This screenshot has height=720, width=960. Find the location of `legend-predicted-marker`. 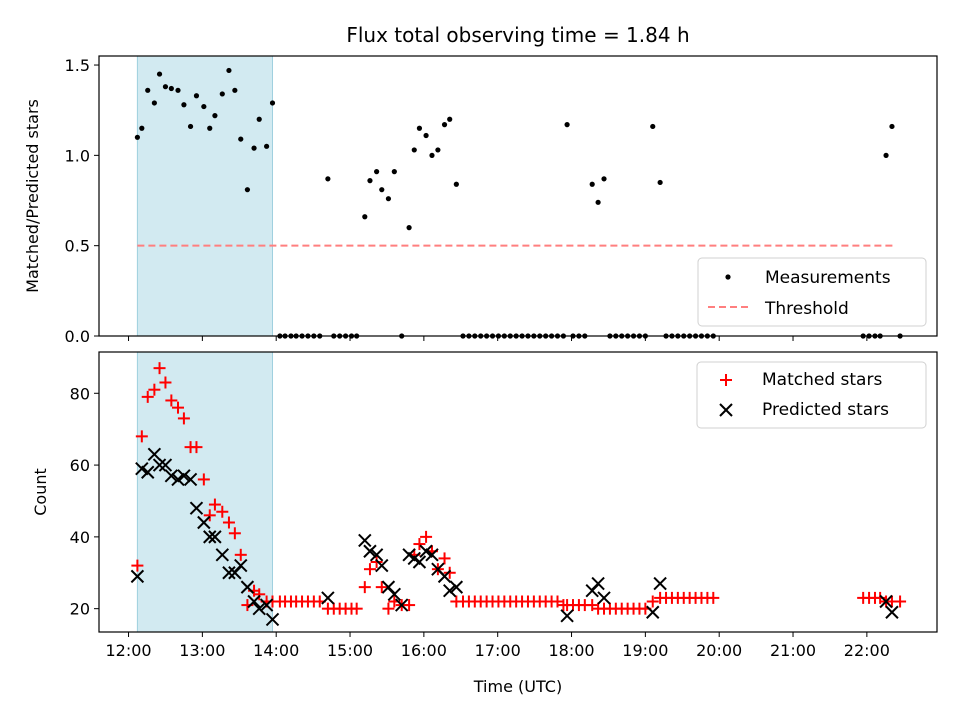

legend-predicted-marker is located at coordinates (726, 410).